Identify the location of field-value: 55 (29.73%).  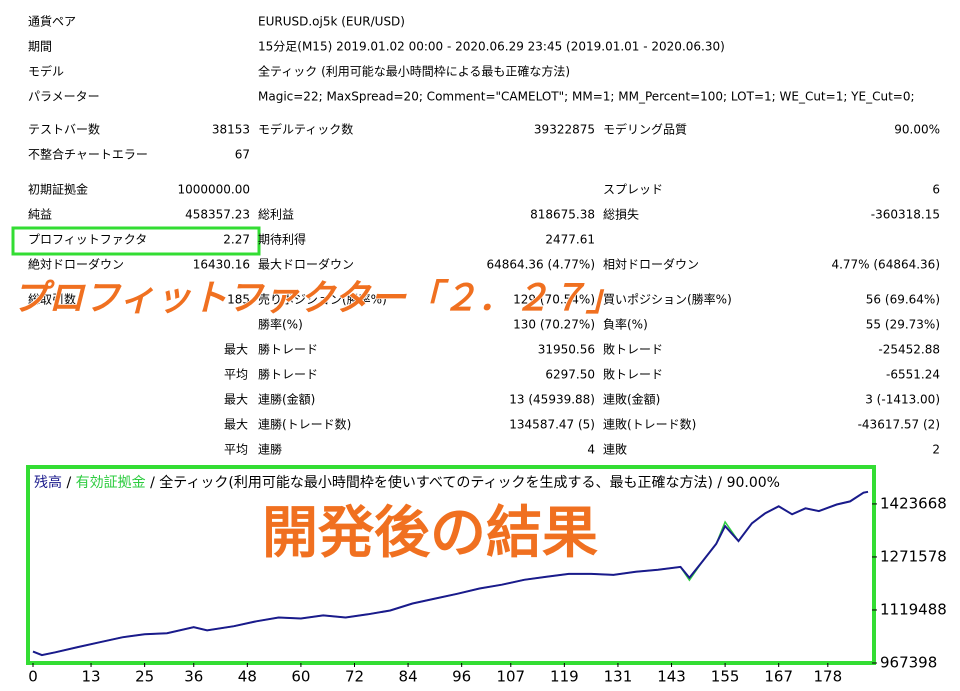
(903, 325).